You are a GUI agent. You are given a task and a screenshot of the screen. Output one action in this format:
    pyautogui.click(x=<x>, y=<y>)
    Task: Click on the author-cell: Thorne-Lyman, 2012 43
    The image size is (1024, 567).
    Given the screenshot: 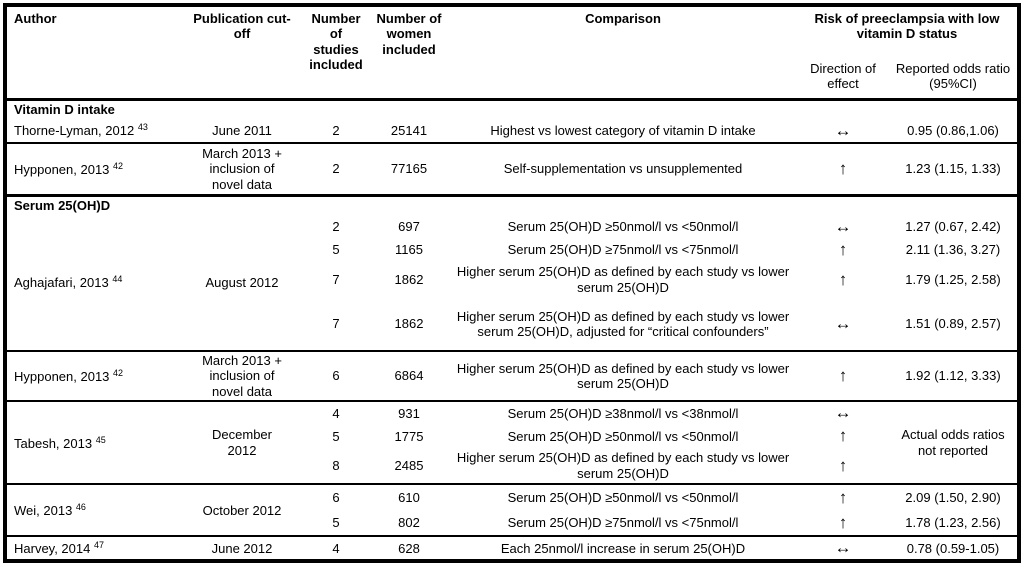 What is the action you would take?
    pyautogui.click(x=93, y=131)
    